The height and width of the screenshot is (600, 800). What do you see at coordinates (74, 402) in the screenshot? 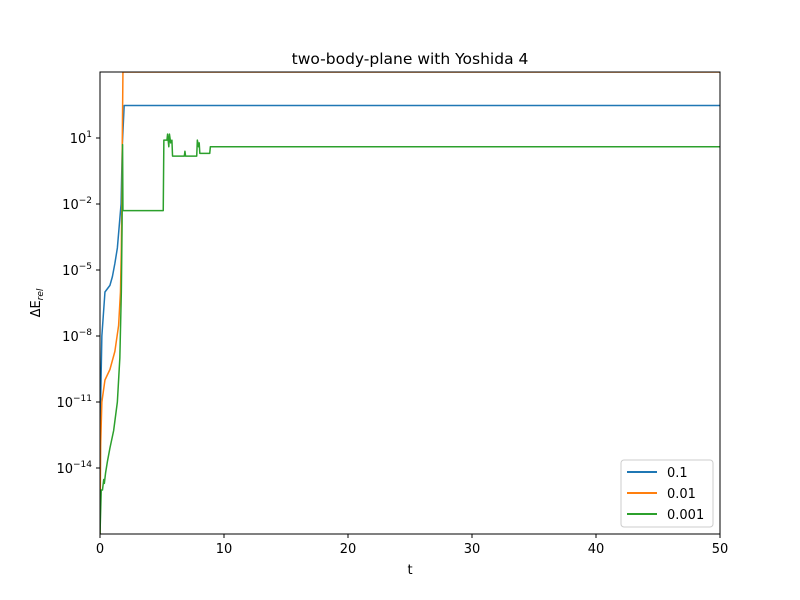
I see `y-tick-label: 10⁻¹¹` at bounding box center [74, 402].